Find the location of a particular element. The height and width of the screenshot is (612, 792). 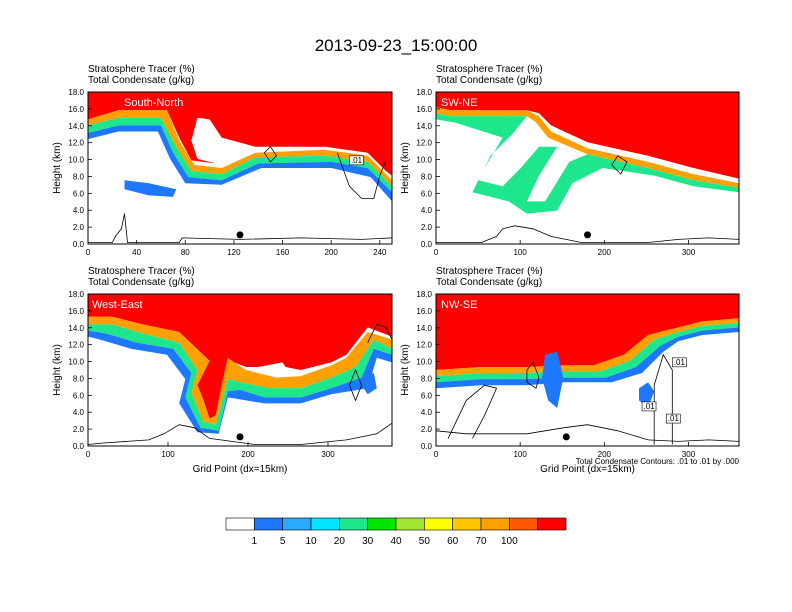

colorbar: 1 5 10 20 30 40 50 60 70 100 is located at coordinates (396, 532).